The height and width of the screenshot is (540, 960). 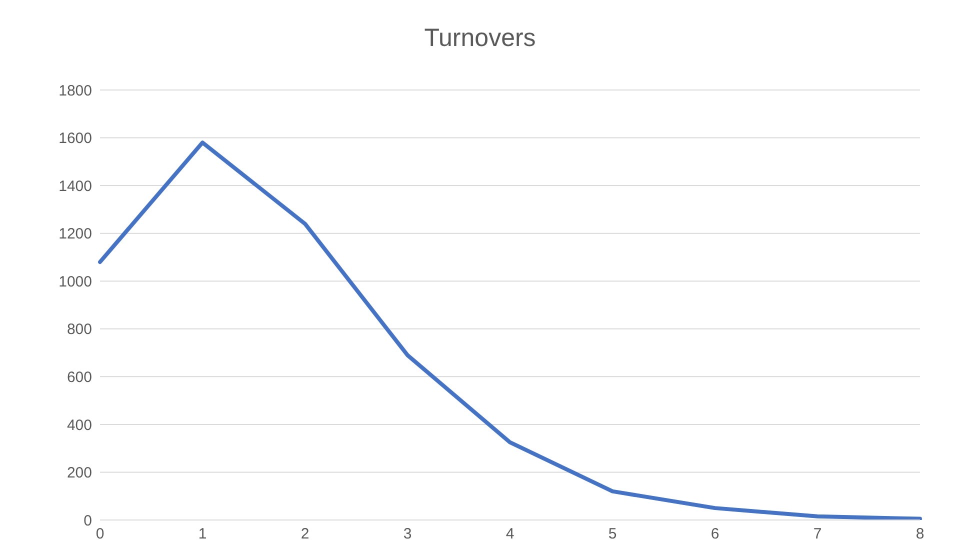 I want to click on y-tick-label: 800, so click(x=79, y=329).